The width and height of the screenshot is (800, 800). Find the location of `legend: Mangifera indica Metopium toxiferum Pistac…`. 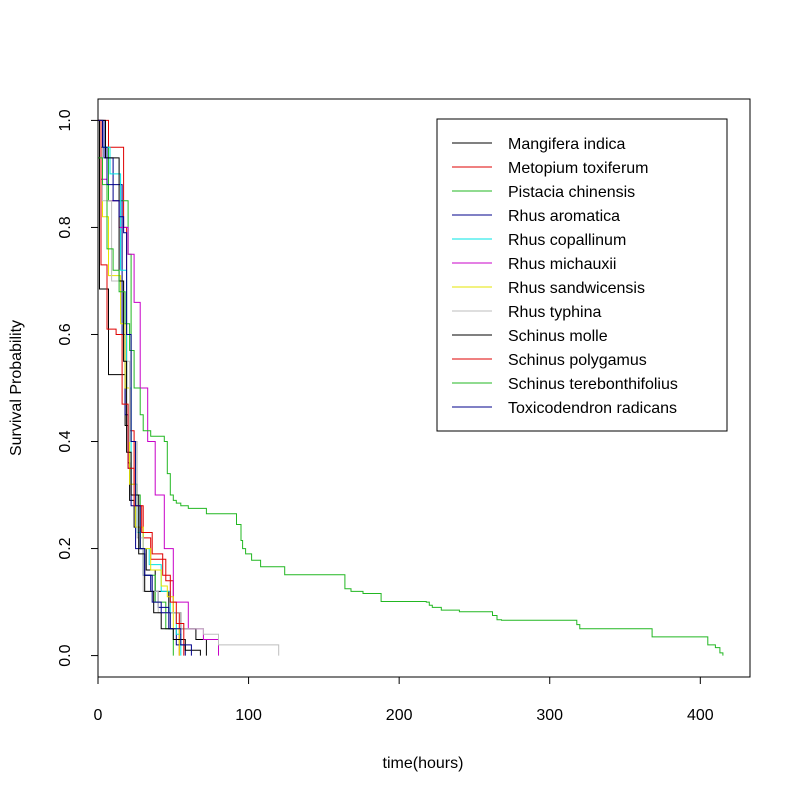

legend: Mangifera indica Metopium toxiferum Pistac… is located at coordinates (582, 275).